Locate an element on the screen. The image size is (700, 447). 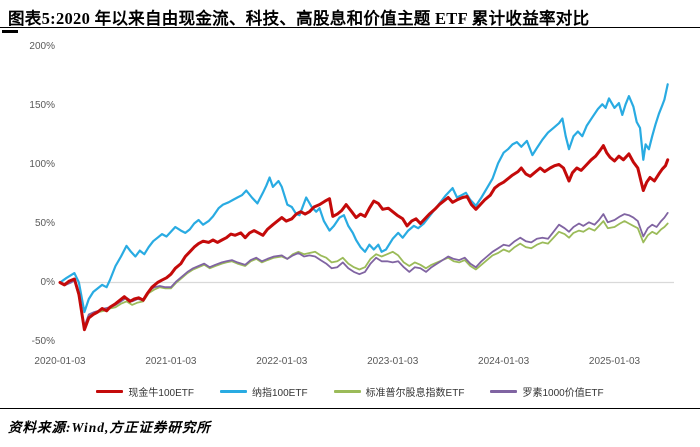
legend-item: 现金牛100ETF is located at coordinates (145, 391).